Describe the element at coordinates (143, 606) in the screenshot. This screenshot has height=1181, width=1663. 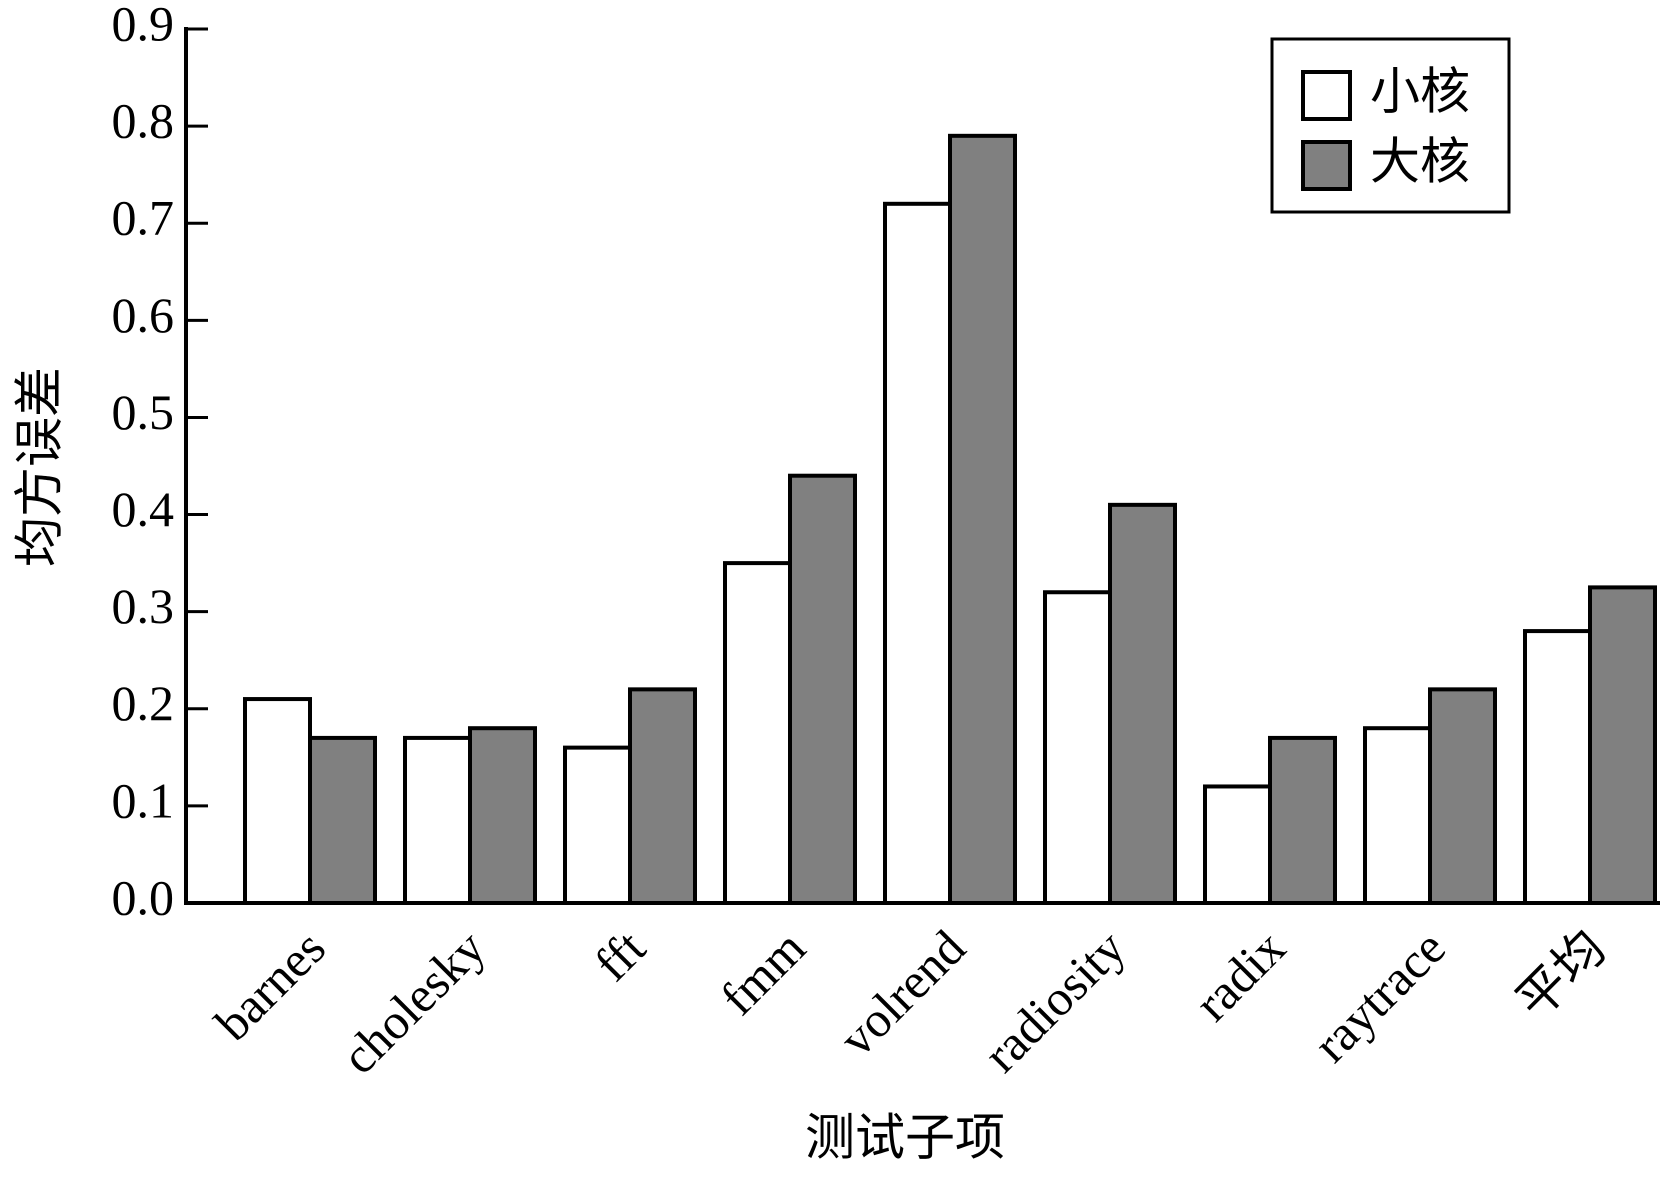
I see `y-tick-label: 0.3` at that location.